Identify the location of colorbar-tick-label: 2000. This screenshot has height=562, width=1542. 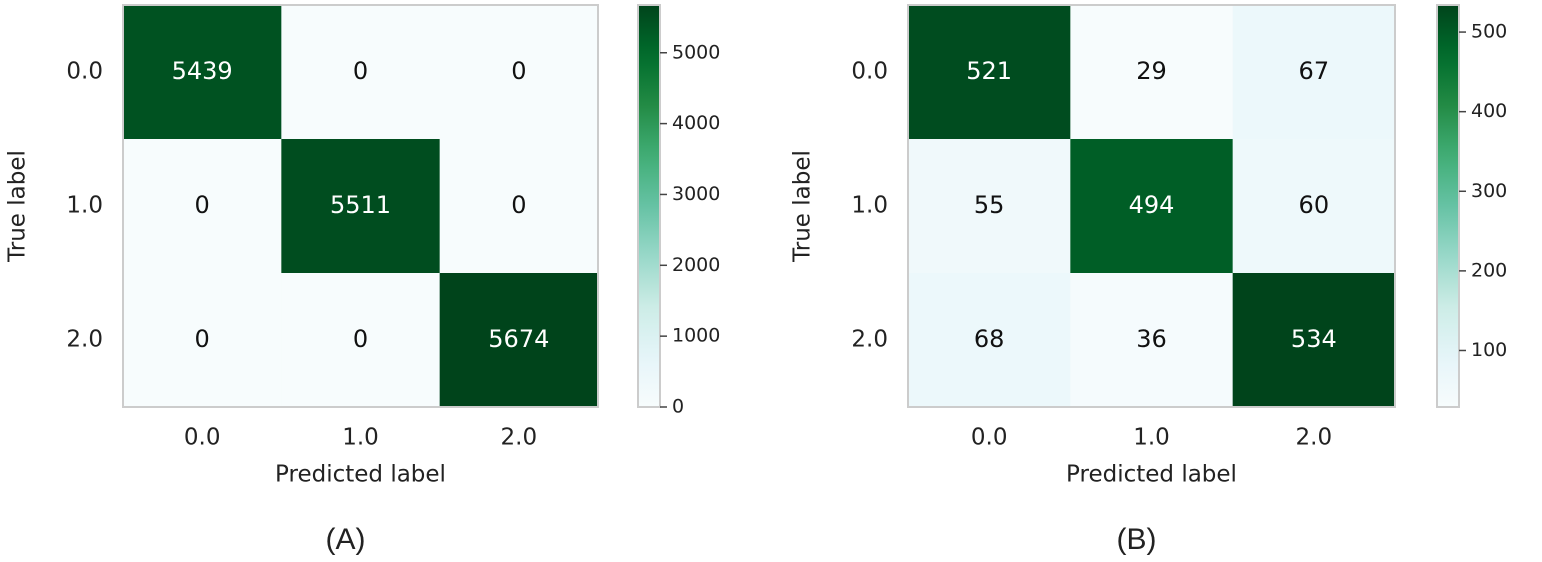
(696, 265).